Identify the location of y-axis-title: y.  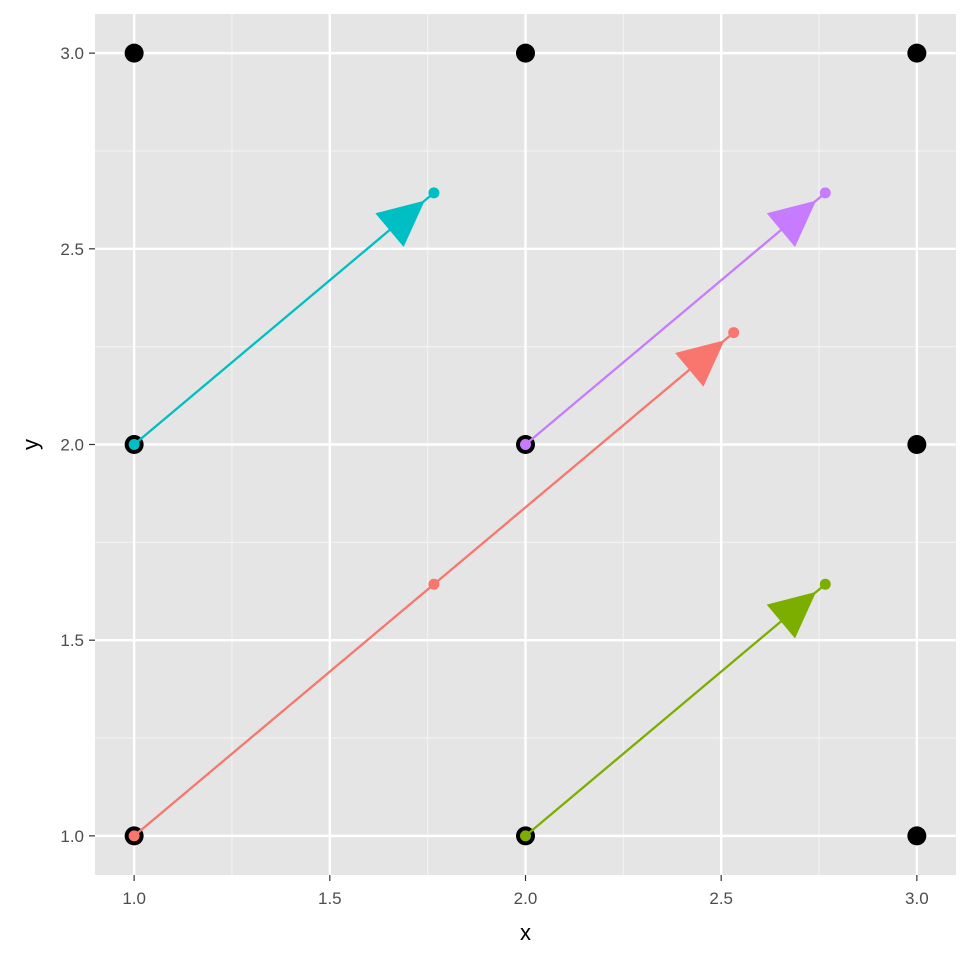
(30, 444).